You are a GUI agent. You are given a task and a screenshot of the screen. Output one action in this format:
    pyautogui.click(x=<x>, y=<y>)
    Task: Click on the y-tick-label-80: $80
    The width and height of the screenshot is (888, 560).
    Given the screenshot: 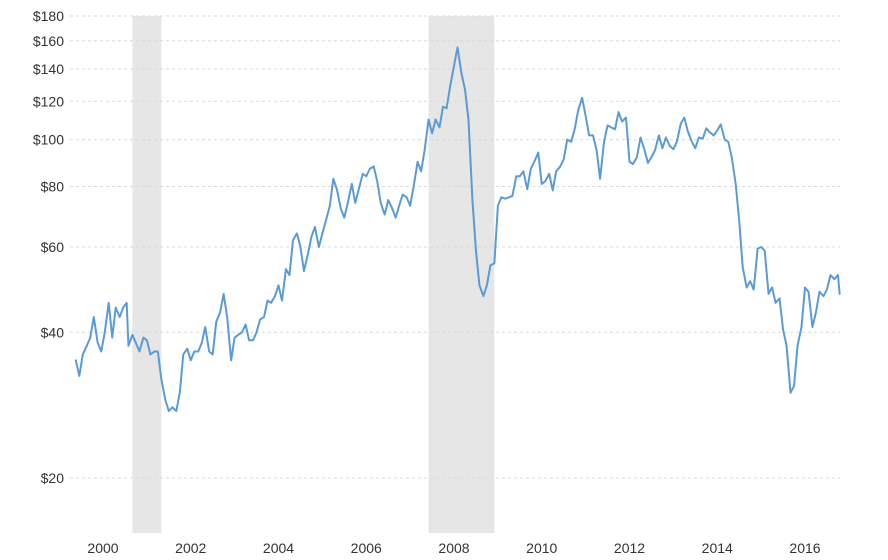 What is the action you would take?
    pyautogui.click(x=53, y=187)
    